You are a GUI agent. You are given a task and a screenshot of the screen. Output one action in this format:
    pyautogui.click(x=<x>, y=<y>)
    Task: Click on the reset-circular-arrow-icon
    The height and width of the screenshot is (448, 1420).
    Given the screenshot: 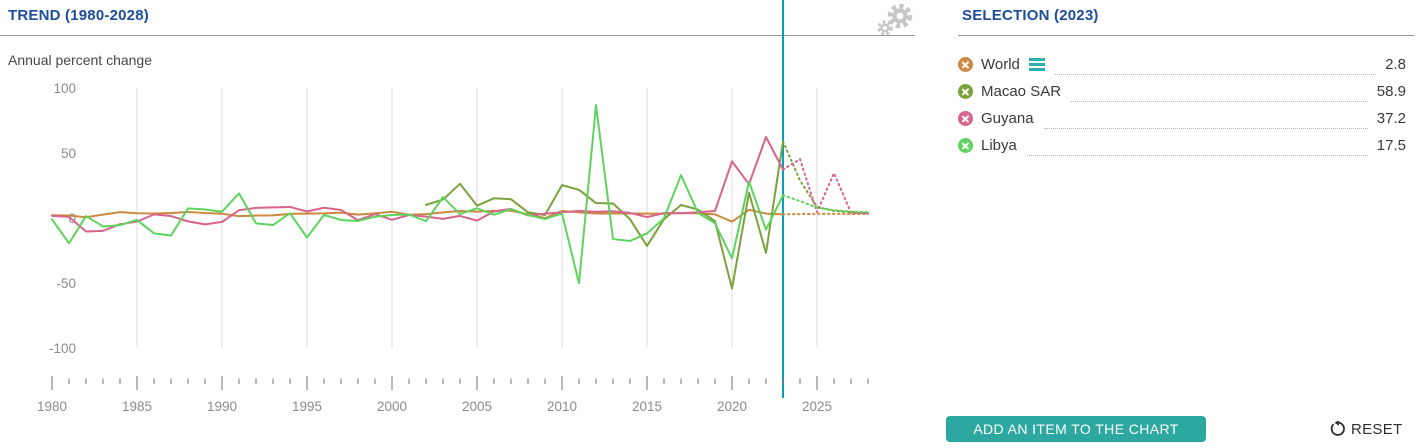 What is the action you would take?
    pyautogui.click(x=1337, y=428)
    